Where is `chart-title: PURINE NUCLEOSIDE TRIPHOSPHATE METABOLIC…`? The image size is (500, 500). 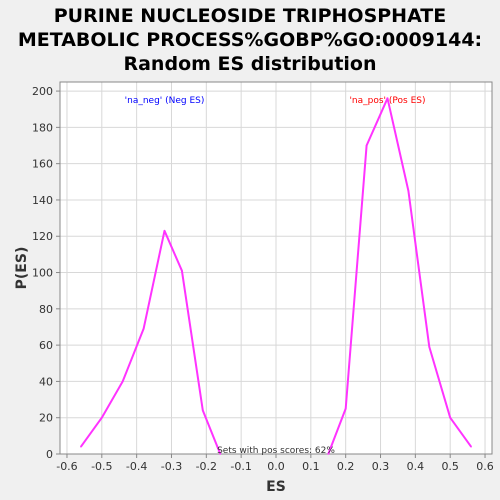 chart-title: PURINE NUCLEOSIDE TRIPHOSPHATE METABOLIC… is located at coordinates (250, 40).